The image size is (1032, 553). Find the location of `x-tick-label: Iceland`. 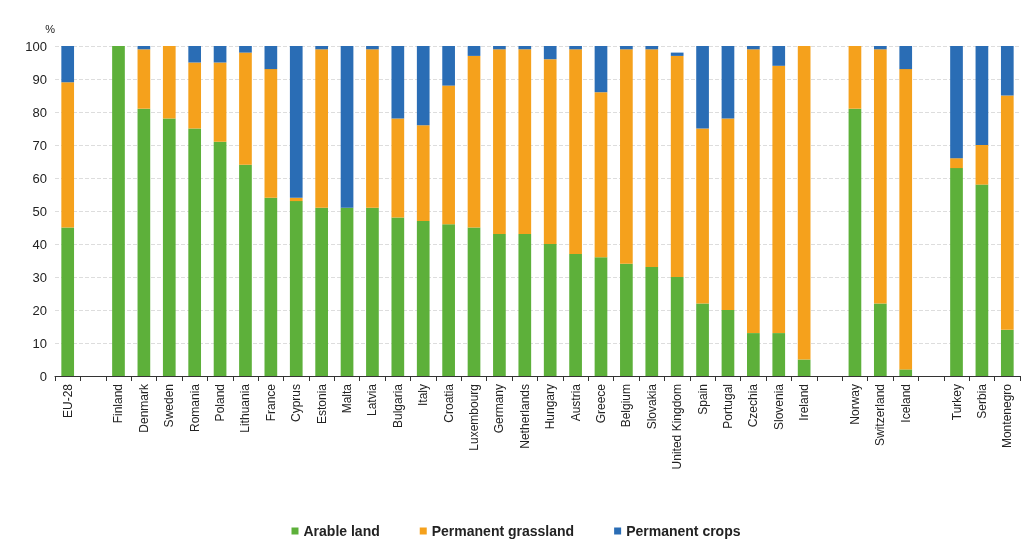

x-tick-label: Iceland is located at coordinates (905, 403).